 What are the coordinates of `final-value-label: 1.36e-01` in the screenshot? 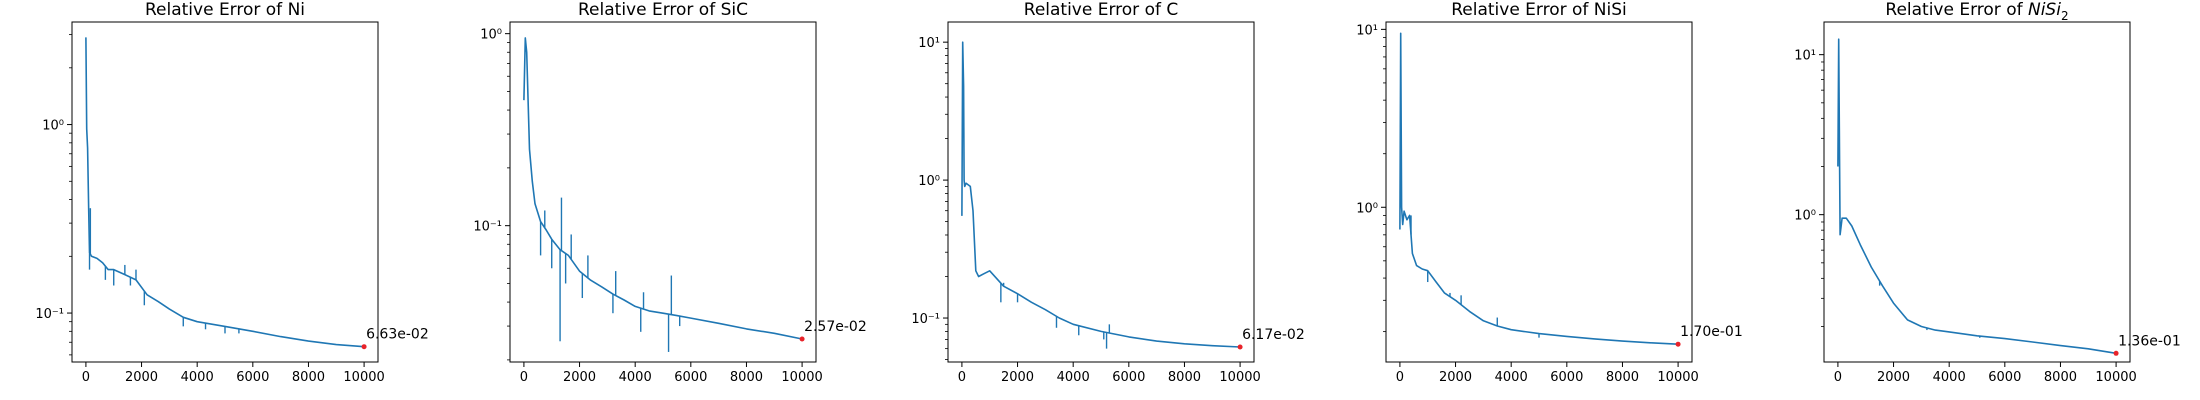 It's located at (2149, 341).